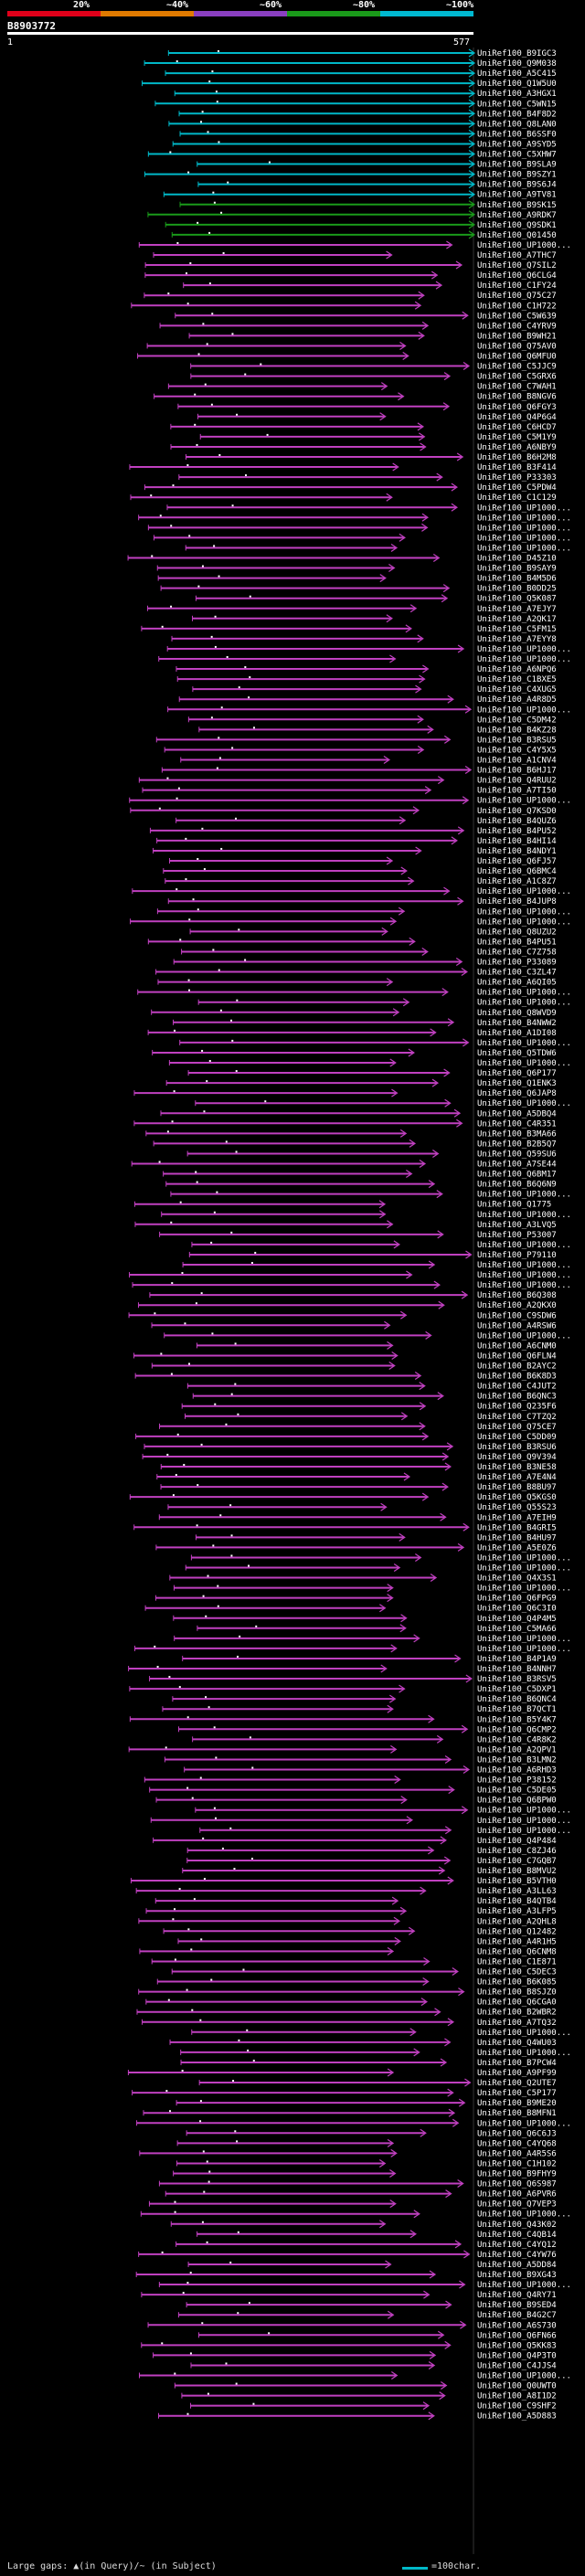 This screenshot has width=585, height=2576. I want to click on hit-row: UniRef100_A6CNM0, so click(376, 1346).